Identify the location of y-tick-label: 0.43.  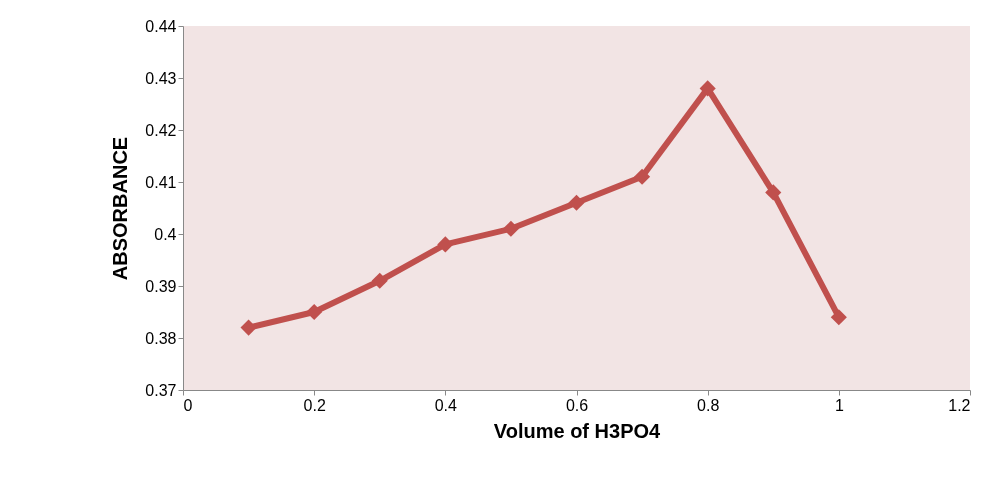
(161, 78).